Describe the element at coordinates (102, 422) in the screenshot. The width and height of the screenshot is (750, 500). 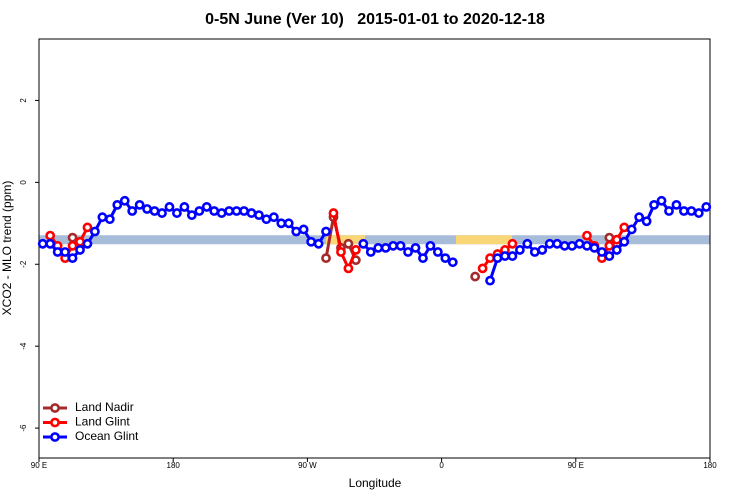
I see `legend-label: Land Glint` at that location.